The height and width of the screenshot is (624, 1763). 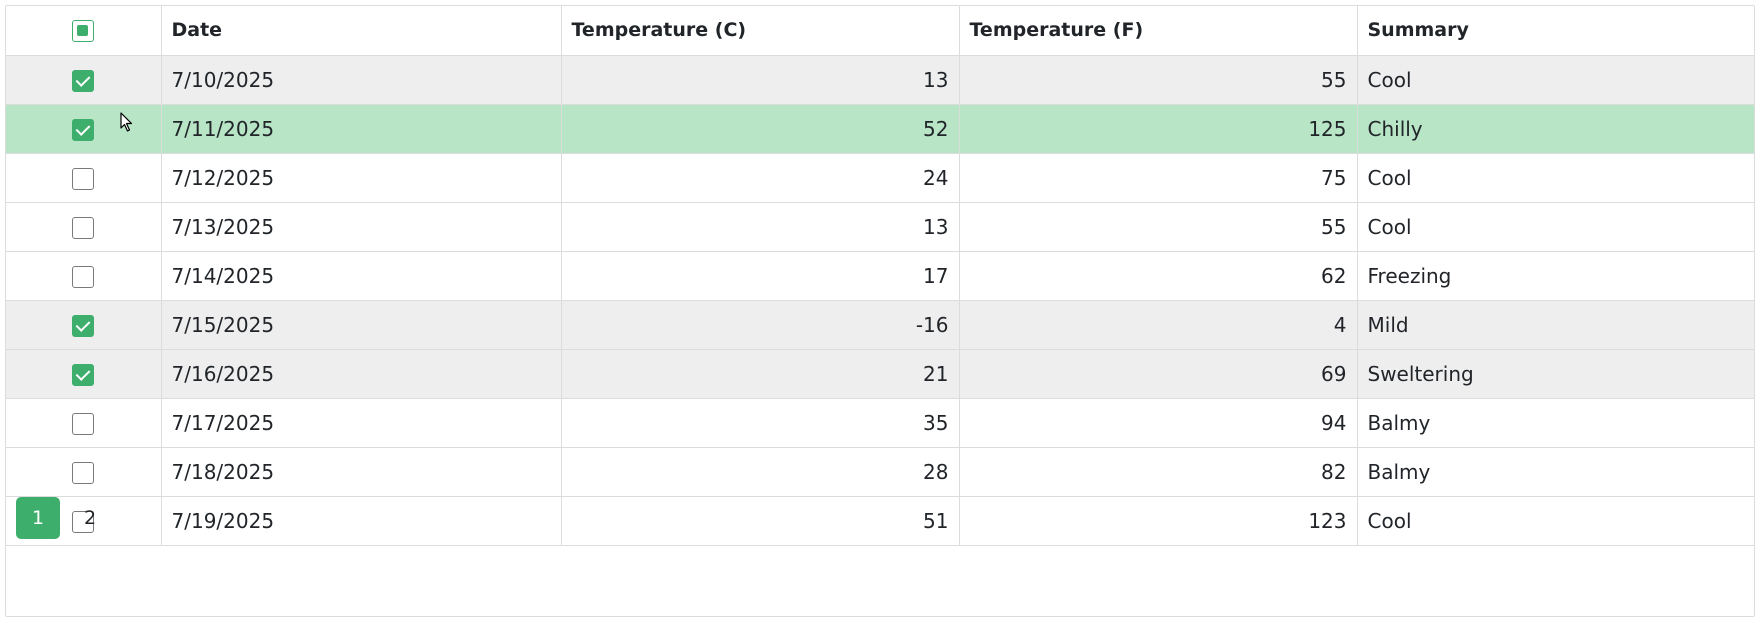 I want to click on select-all-checkbox, so click(x=83, y=30).